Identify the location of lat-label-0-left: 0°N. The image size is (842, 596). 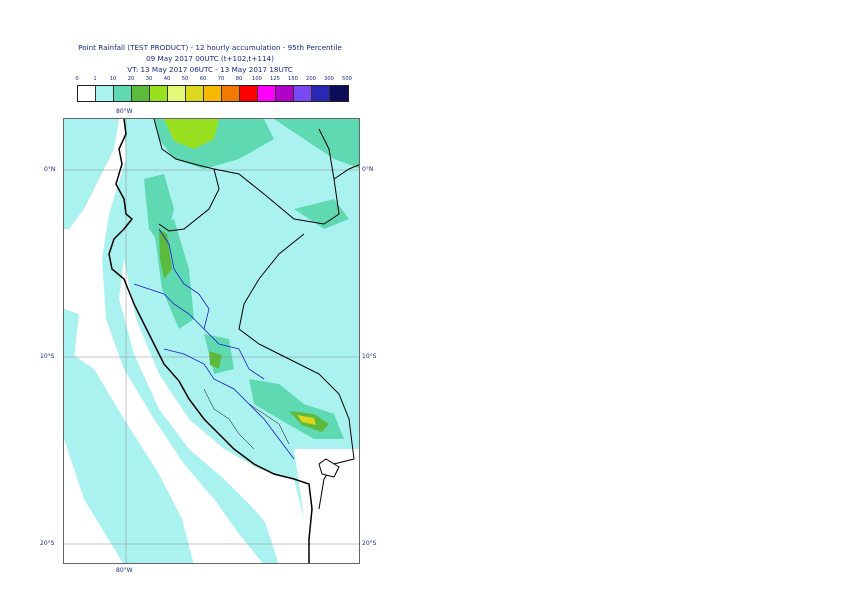
(50, 169).